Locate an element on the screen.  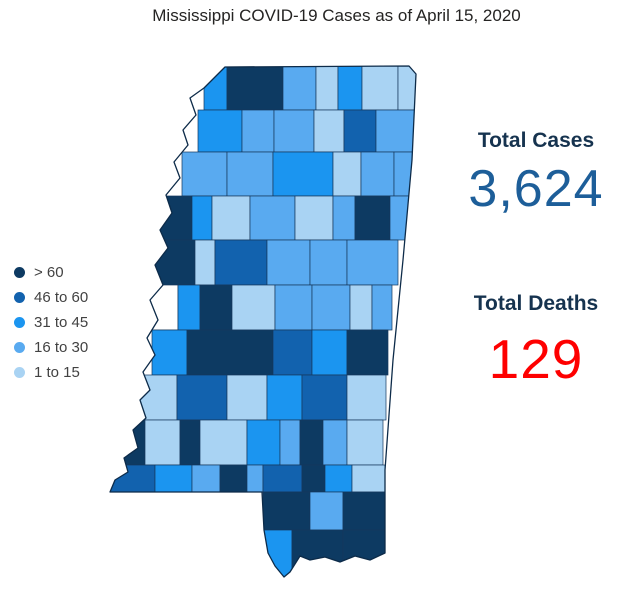
legend-item-2: 46 to 60 is located at coordinates (51, 297).